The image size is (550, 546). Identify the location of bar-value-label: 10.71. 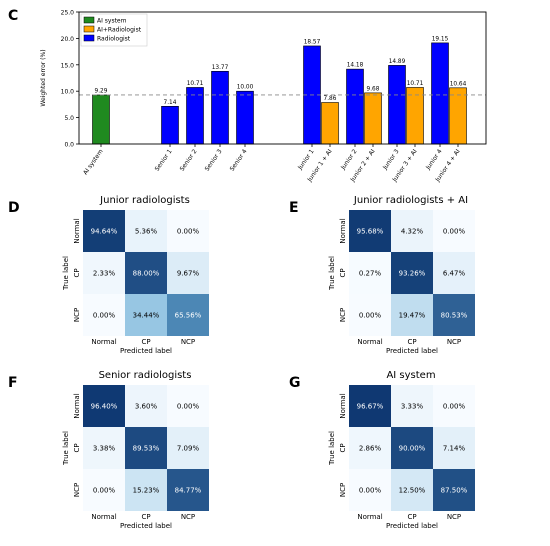
(415, 84).